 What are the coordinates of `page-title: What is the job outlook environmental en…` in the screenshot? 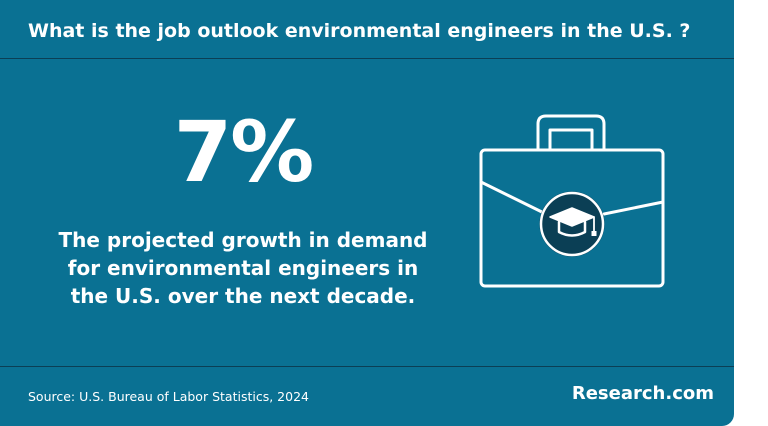 It's located at (359, 31).